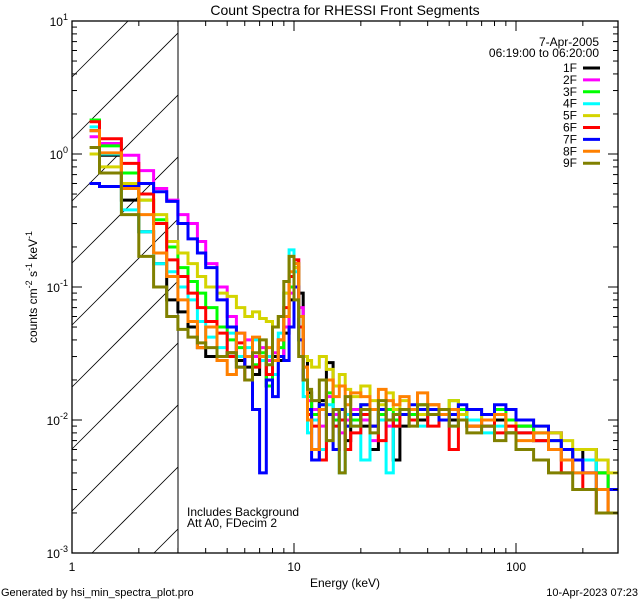 This screenshot has width=640, height=600. Describe the element at coordinates (345, 583) in the screenshot. I see `x-axis-label: Energy (keV)` at that location.